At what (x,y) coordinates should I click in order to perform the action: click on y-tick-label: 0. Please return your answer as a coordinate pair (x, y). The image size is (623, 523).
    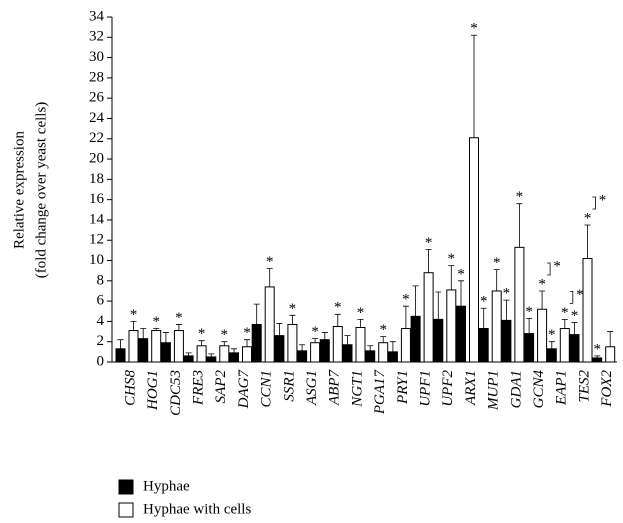
    Looking at the image, I should click on (101, 361).